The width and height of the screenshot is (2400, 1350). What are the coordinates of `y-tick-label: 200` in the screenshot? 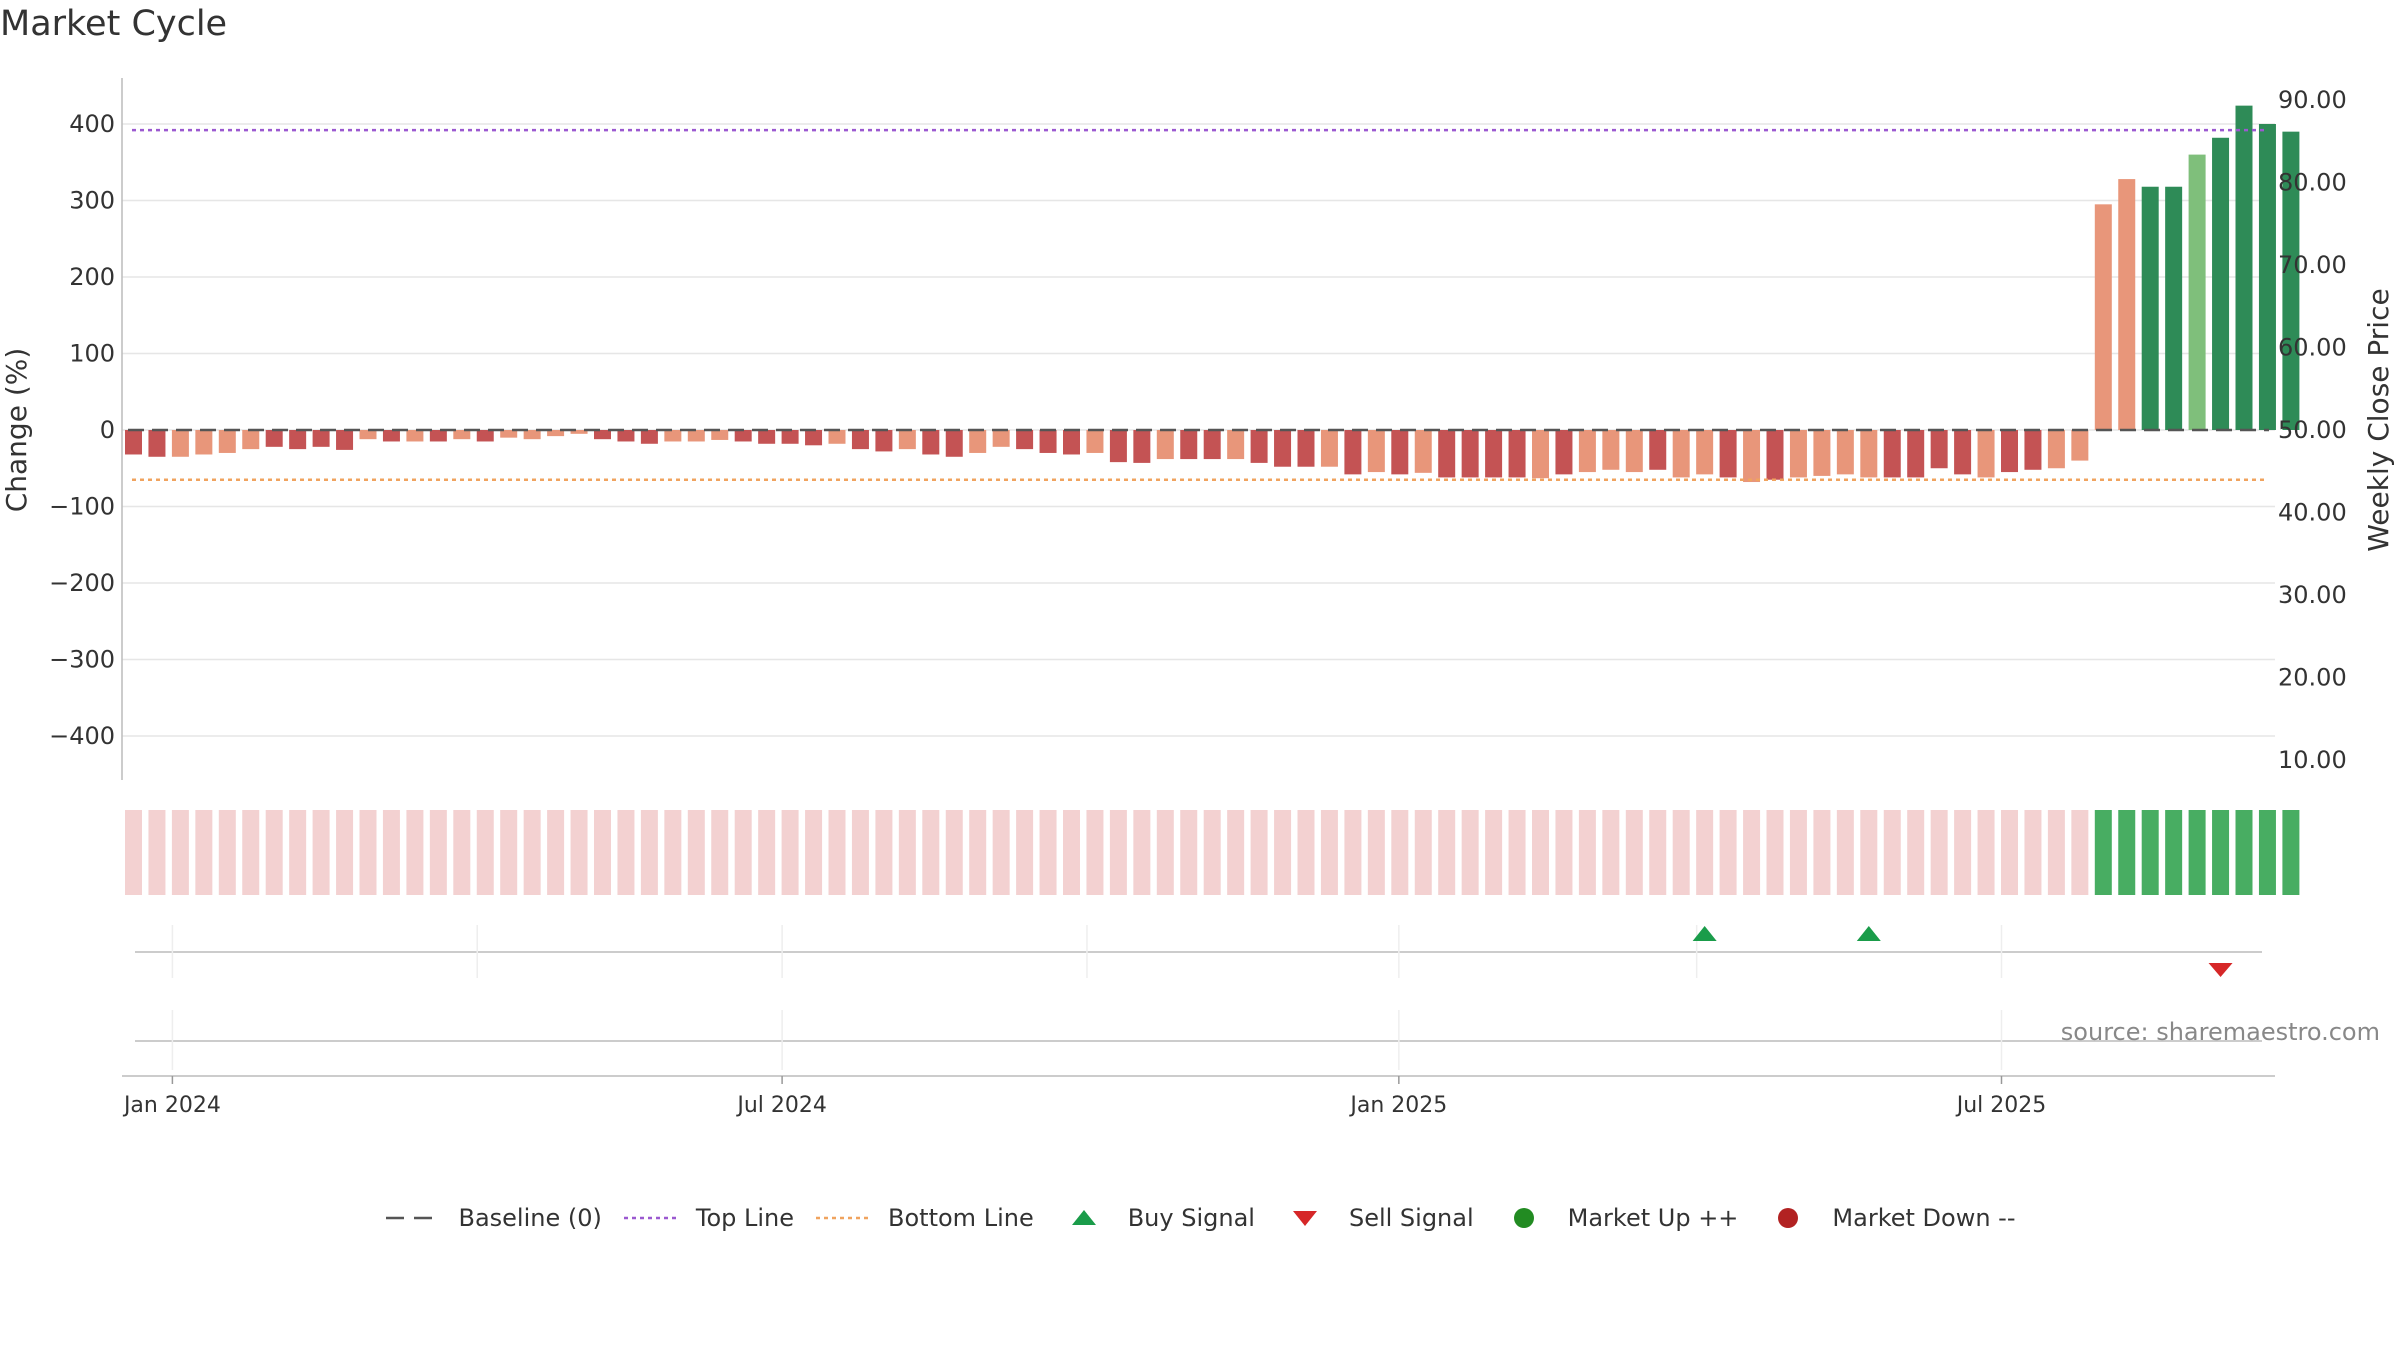 It's located at (92, 277).